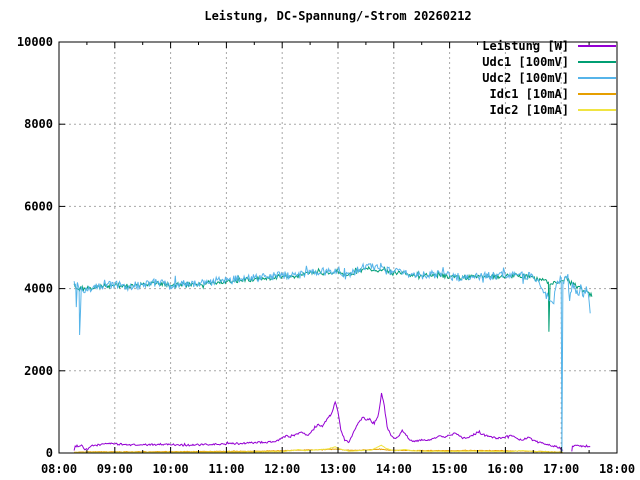  I want to click on legend-entry: Idc1 [10mA], so click(549, 94).